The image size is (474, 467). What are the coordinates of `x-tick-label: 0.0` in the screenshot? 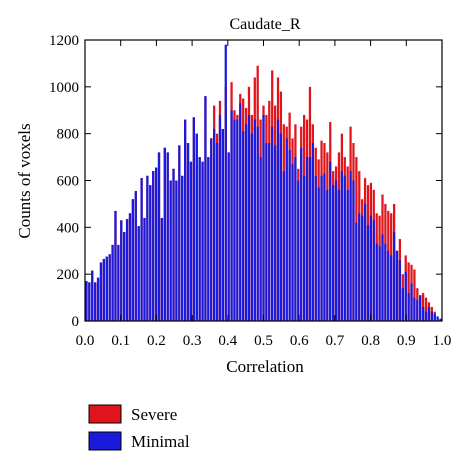 It's located at (85, 341).